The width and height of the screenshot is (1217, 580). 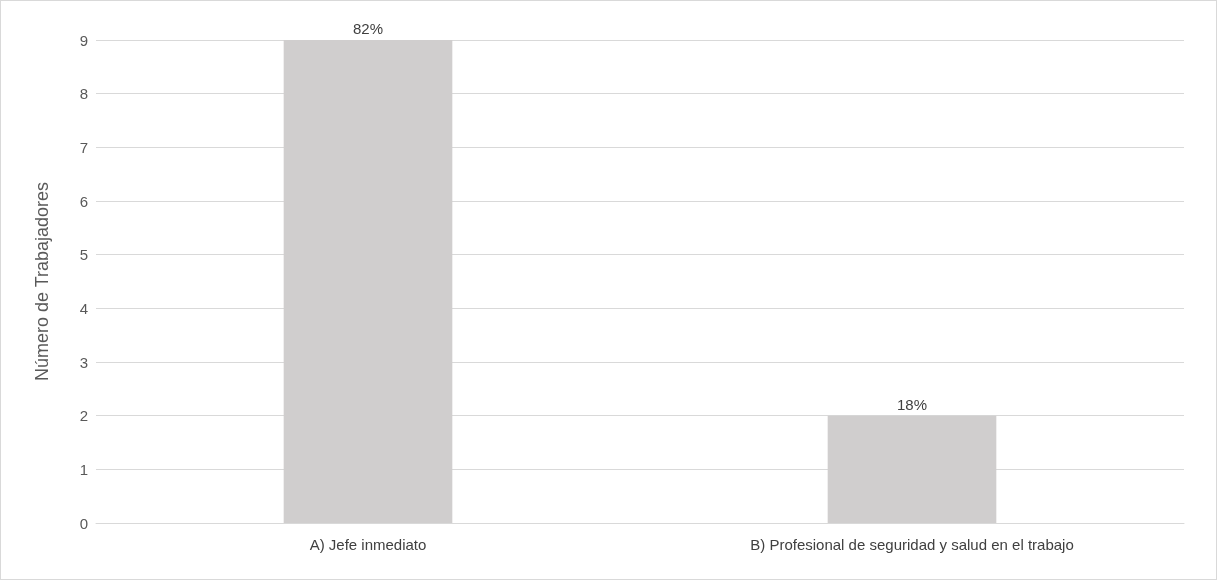 I want to click on y-tick-label: 8, so click(x=83, y=94).